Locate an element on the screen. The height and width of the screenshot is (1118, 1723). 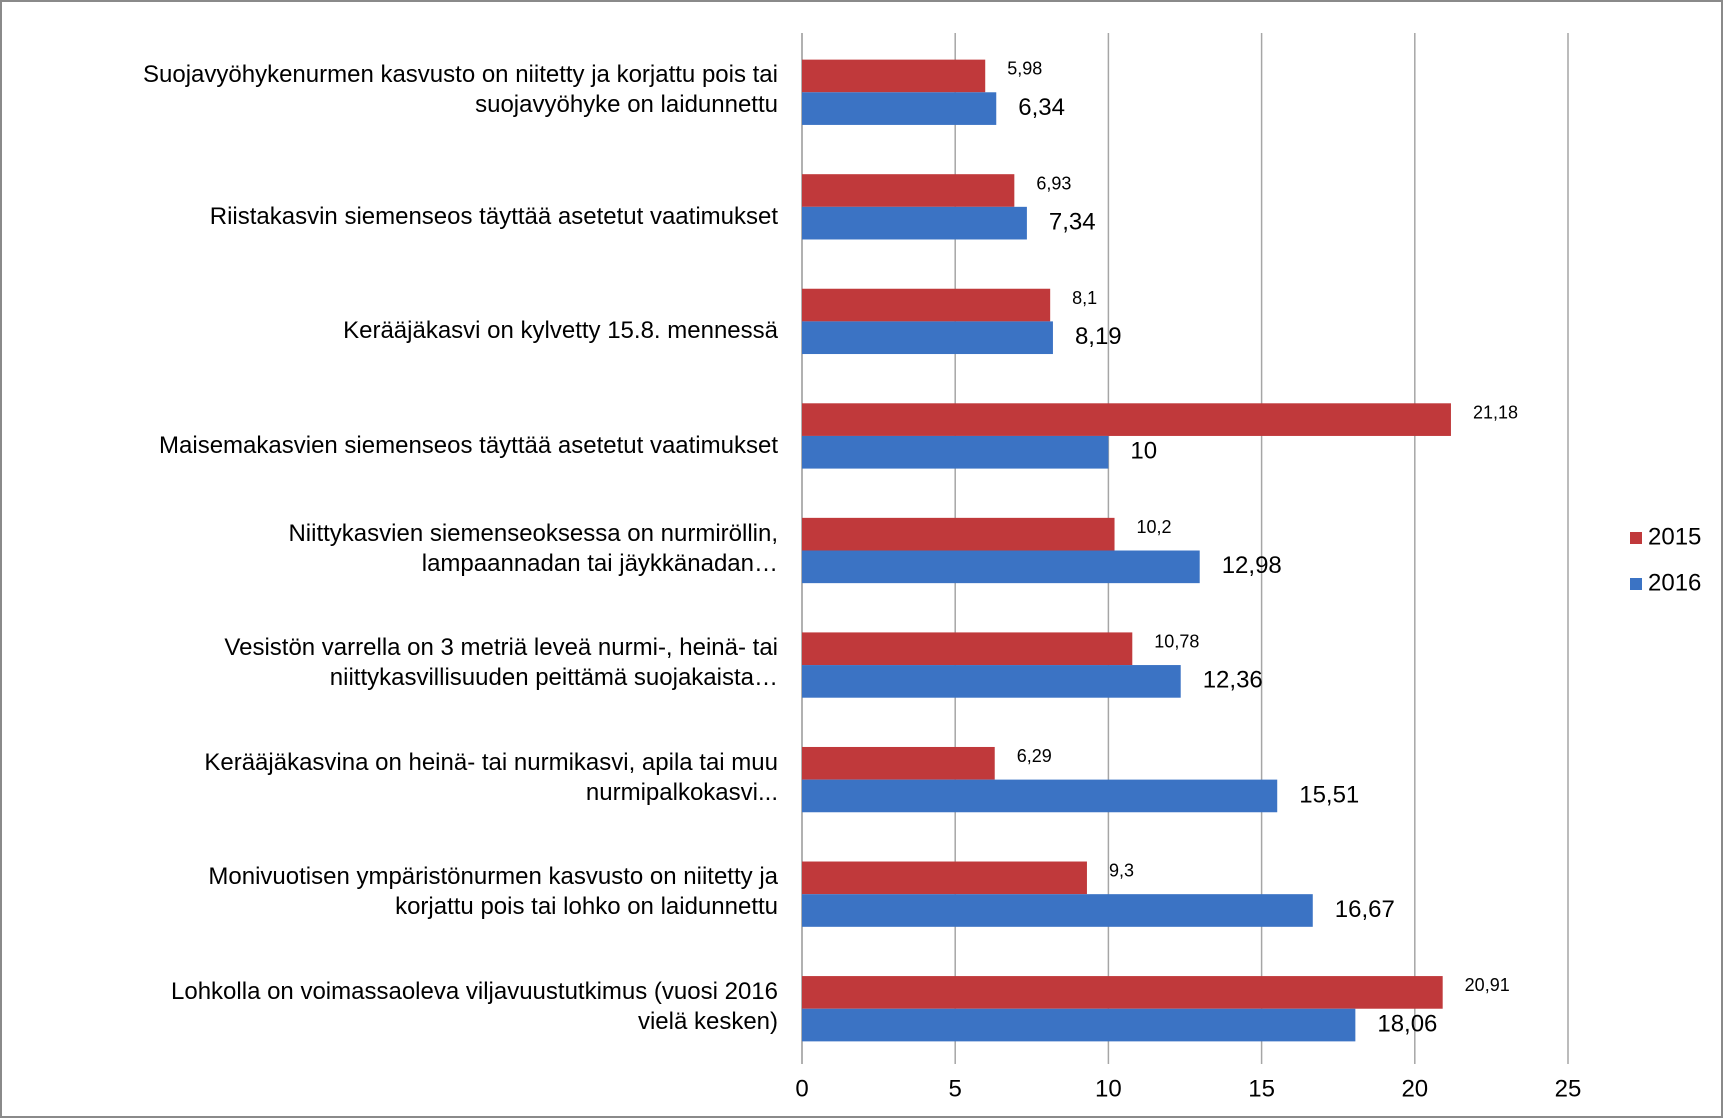
x-tick-label: 0 is located at coordinates (801, 1088).